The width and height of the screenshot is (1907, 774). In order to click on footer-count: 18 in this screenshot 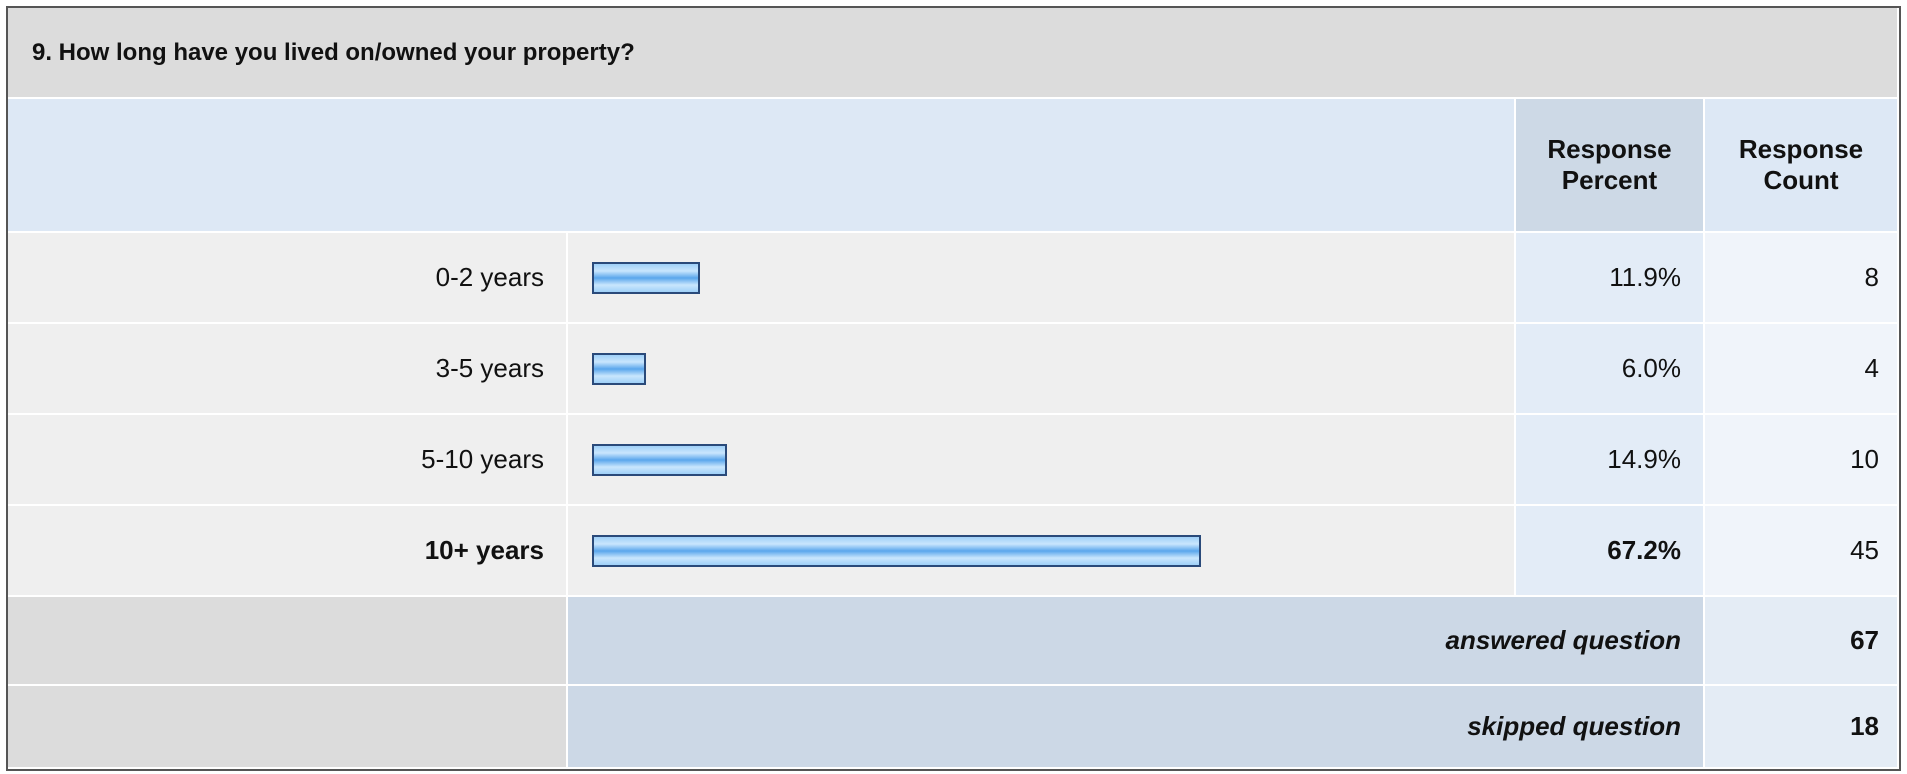, I will do `click(1802, 727)`.